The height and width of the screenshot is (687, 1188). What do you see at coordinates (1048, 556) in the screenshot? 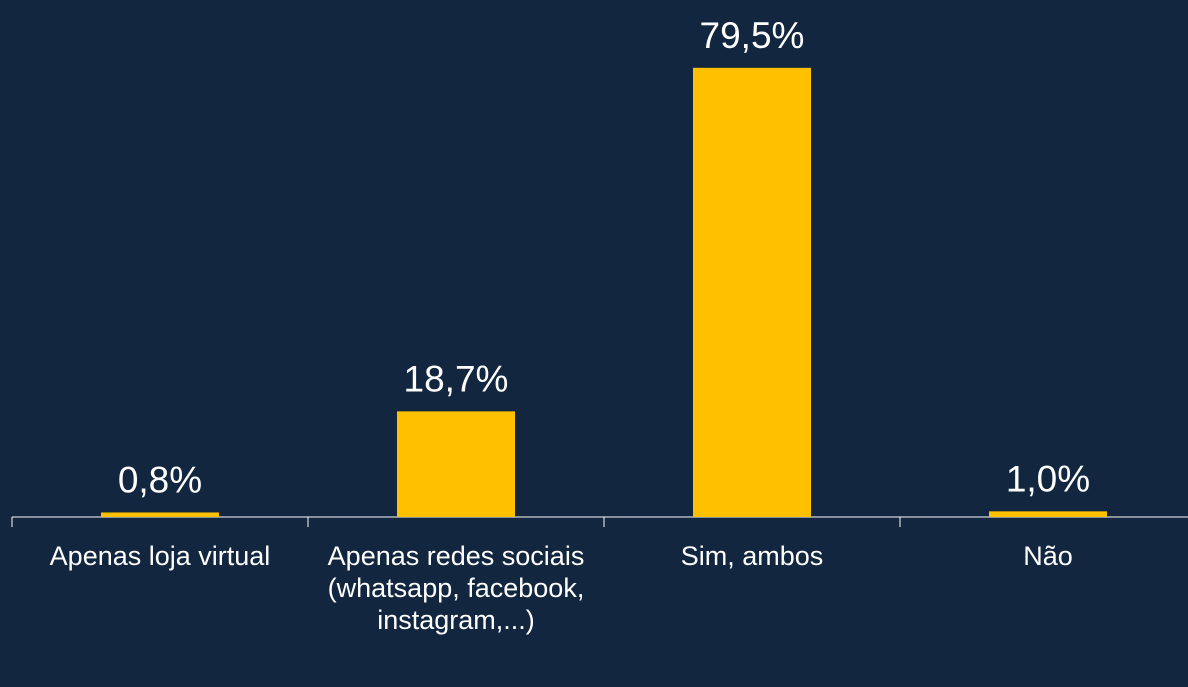
I see `x-tick-label: Não` at bounding box center [1048, 556].